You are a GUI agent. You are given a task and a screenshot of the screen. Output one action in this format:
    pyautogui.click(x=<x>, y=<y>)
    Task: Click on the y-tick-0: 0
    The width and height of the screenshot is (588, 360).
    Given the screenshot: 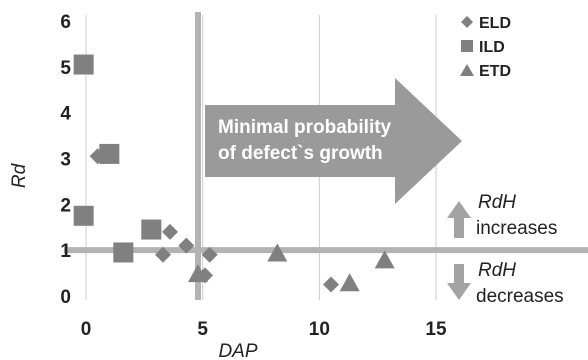 What is the action you would take?
    pyautogui.click(x=65, y=297)
    